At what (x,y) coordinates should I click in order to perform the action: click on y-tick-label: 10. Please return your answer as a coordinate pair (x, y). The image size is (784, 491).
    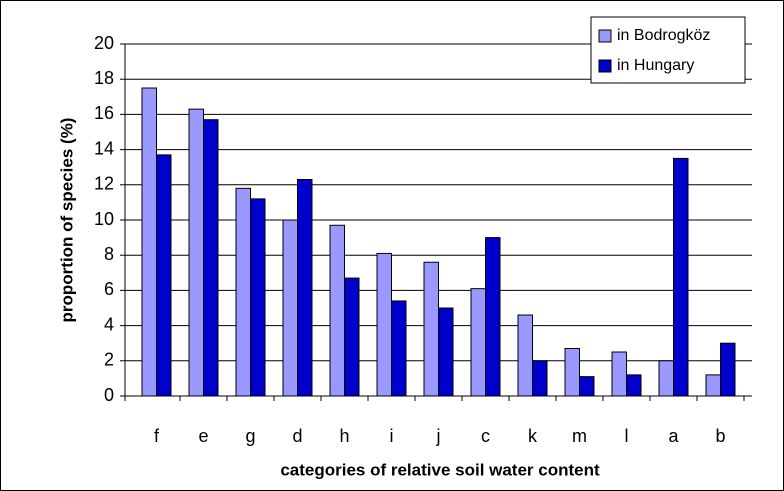
    Looking at the image, I should click on (104, 219).